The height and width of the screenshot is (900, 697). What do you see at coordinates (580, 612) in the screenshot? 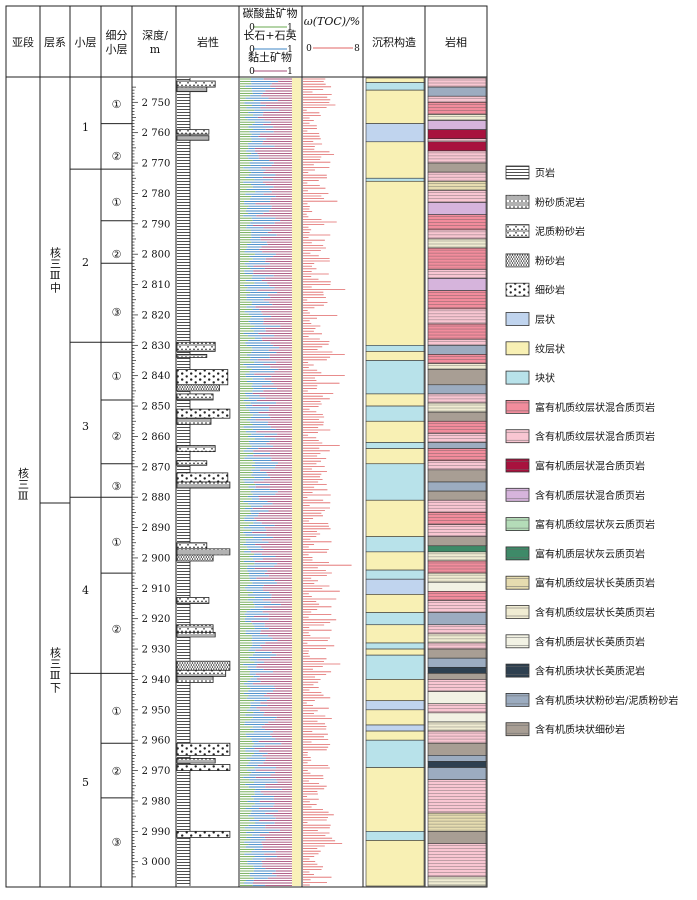
I see `legend-item: 含有机质纹层状长英质页岩` at bounding box center [580, 612].